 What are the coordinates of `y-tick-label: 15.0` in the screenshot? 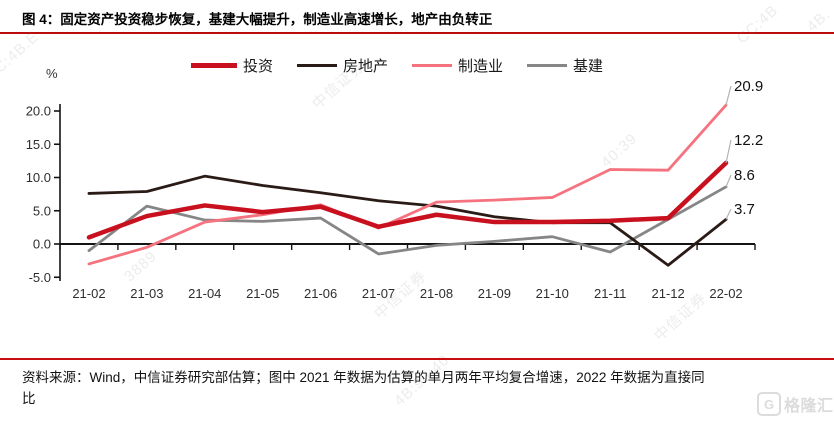 It's located at (38, 144).